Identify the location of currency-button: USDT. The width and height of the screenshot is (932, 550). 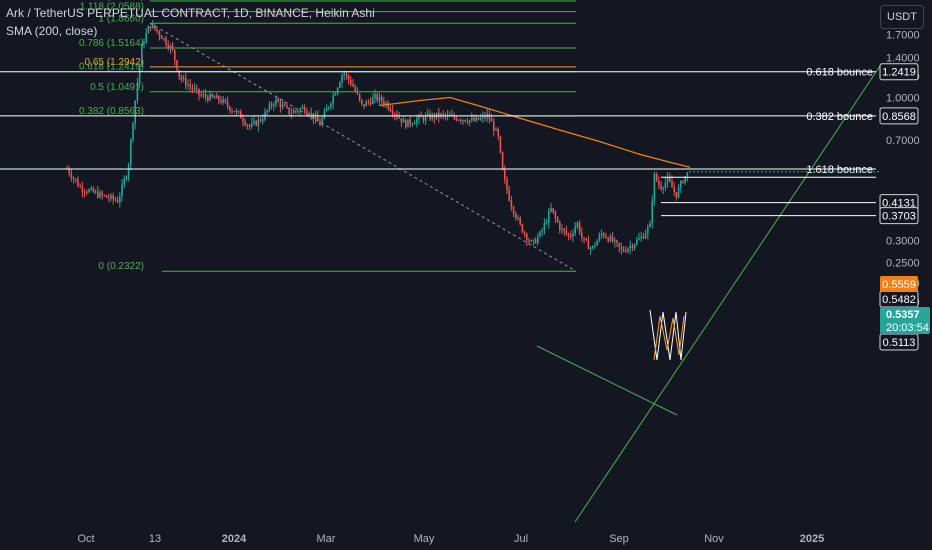
(902, 17).